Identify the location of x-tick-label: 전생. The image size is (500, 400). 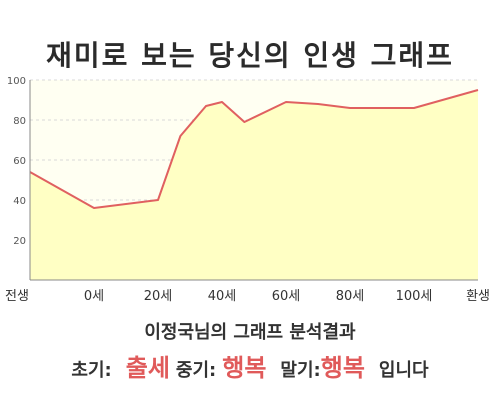
(17, 296).